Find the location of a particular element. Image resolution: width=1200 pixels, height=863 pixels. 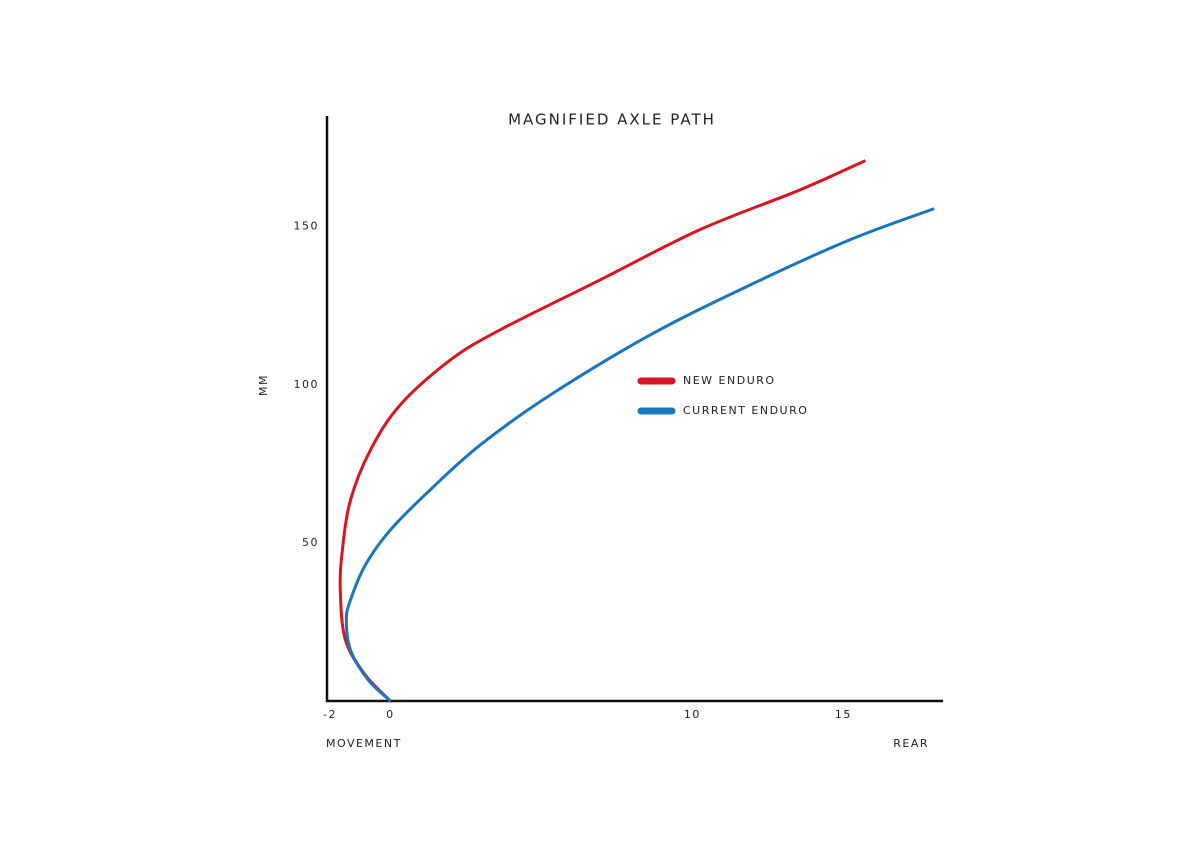

x-tick-label: 15 is located at coordinates (843, 714).